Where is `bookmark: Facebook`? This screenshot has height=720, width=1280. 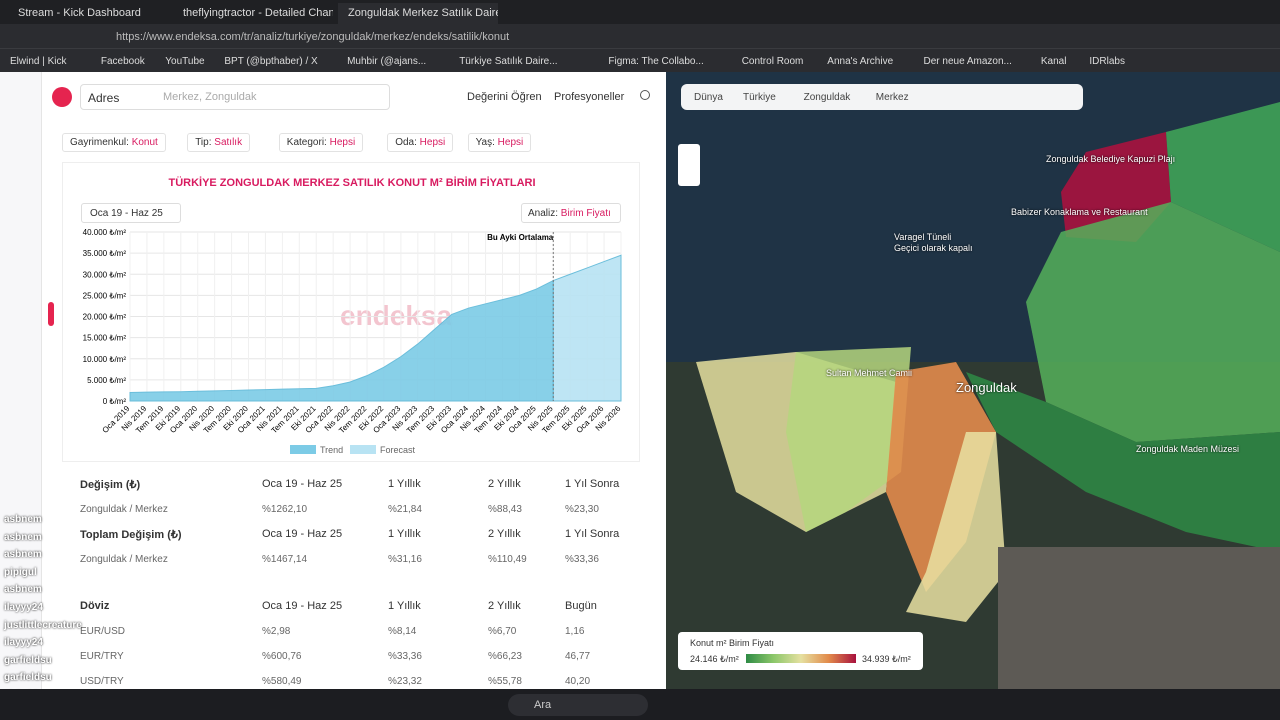 bookmark: Facebook is located at coordinates (122, 61).